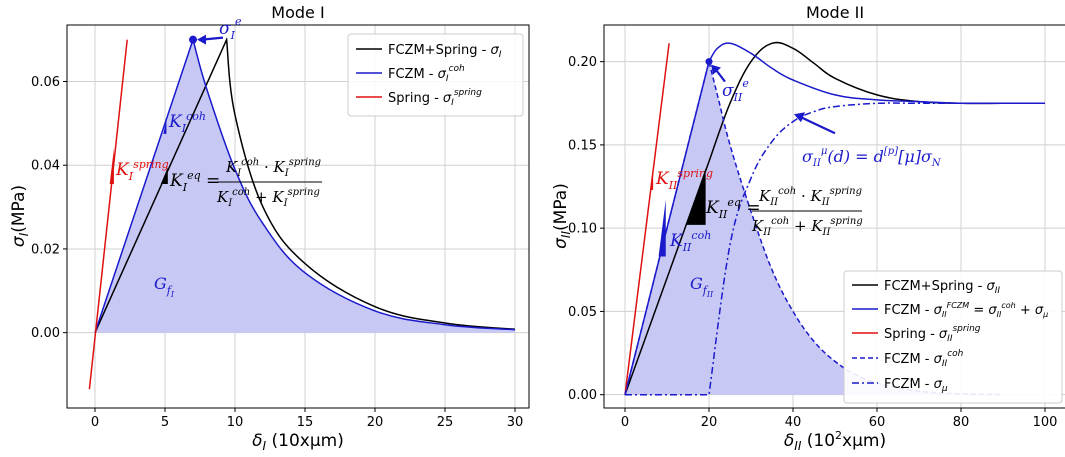 The height and width of the screenshot is (457, 1065). Describe the element at coordinates (445, 422) in the screenshot. I see `x-tick-label: 25` at that location.